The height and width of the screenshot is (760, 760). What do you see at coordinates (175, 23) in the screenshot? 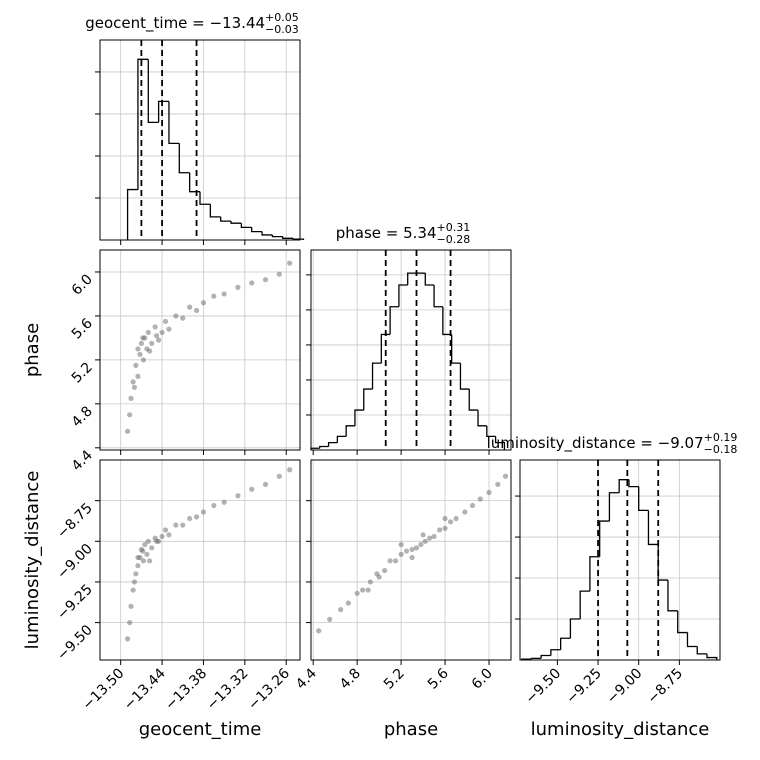
I see `title-main: geocent_time = −13.44` at bounding box center [175, 23].